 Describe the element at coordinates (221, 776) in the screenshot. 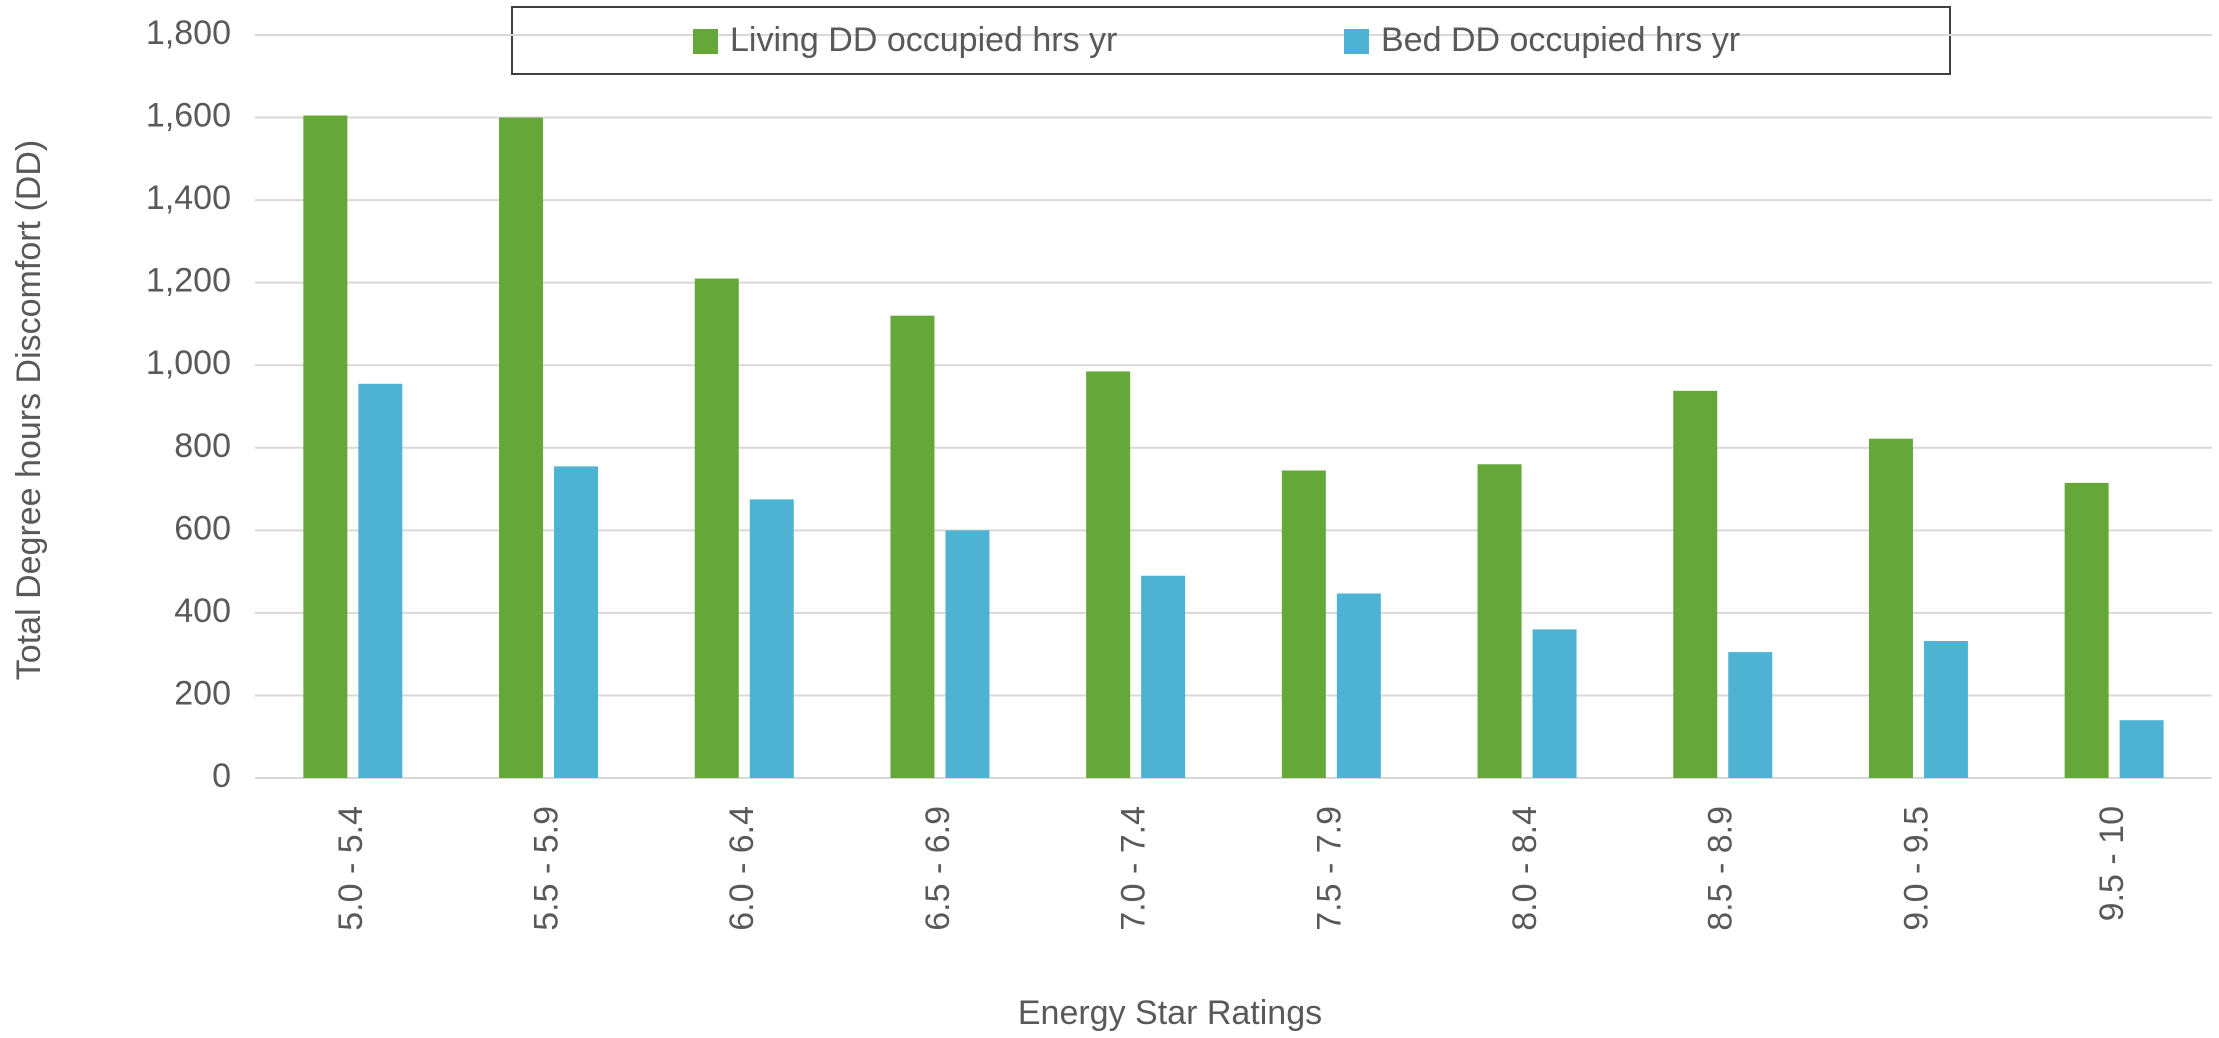

I see `y-tick-label: 0` at that location.